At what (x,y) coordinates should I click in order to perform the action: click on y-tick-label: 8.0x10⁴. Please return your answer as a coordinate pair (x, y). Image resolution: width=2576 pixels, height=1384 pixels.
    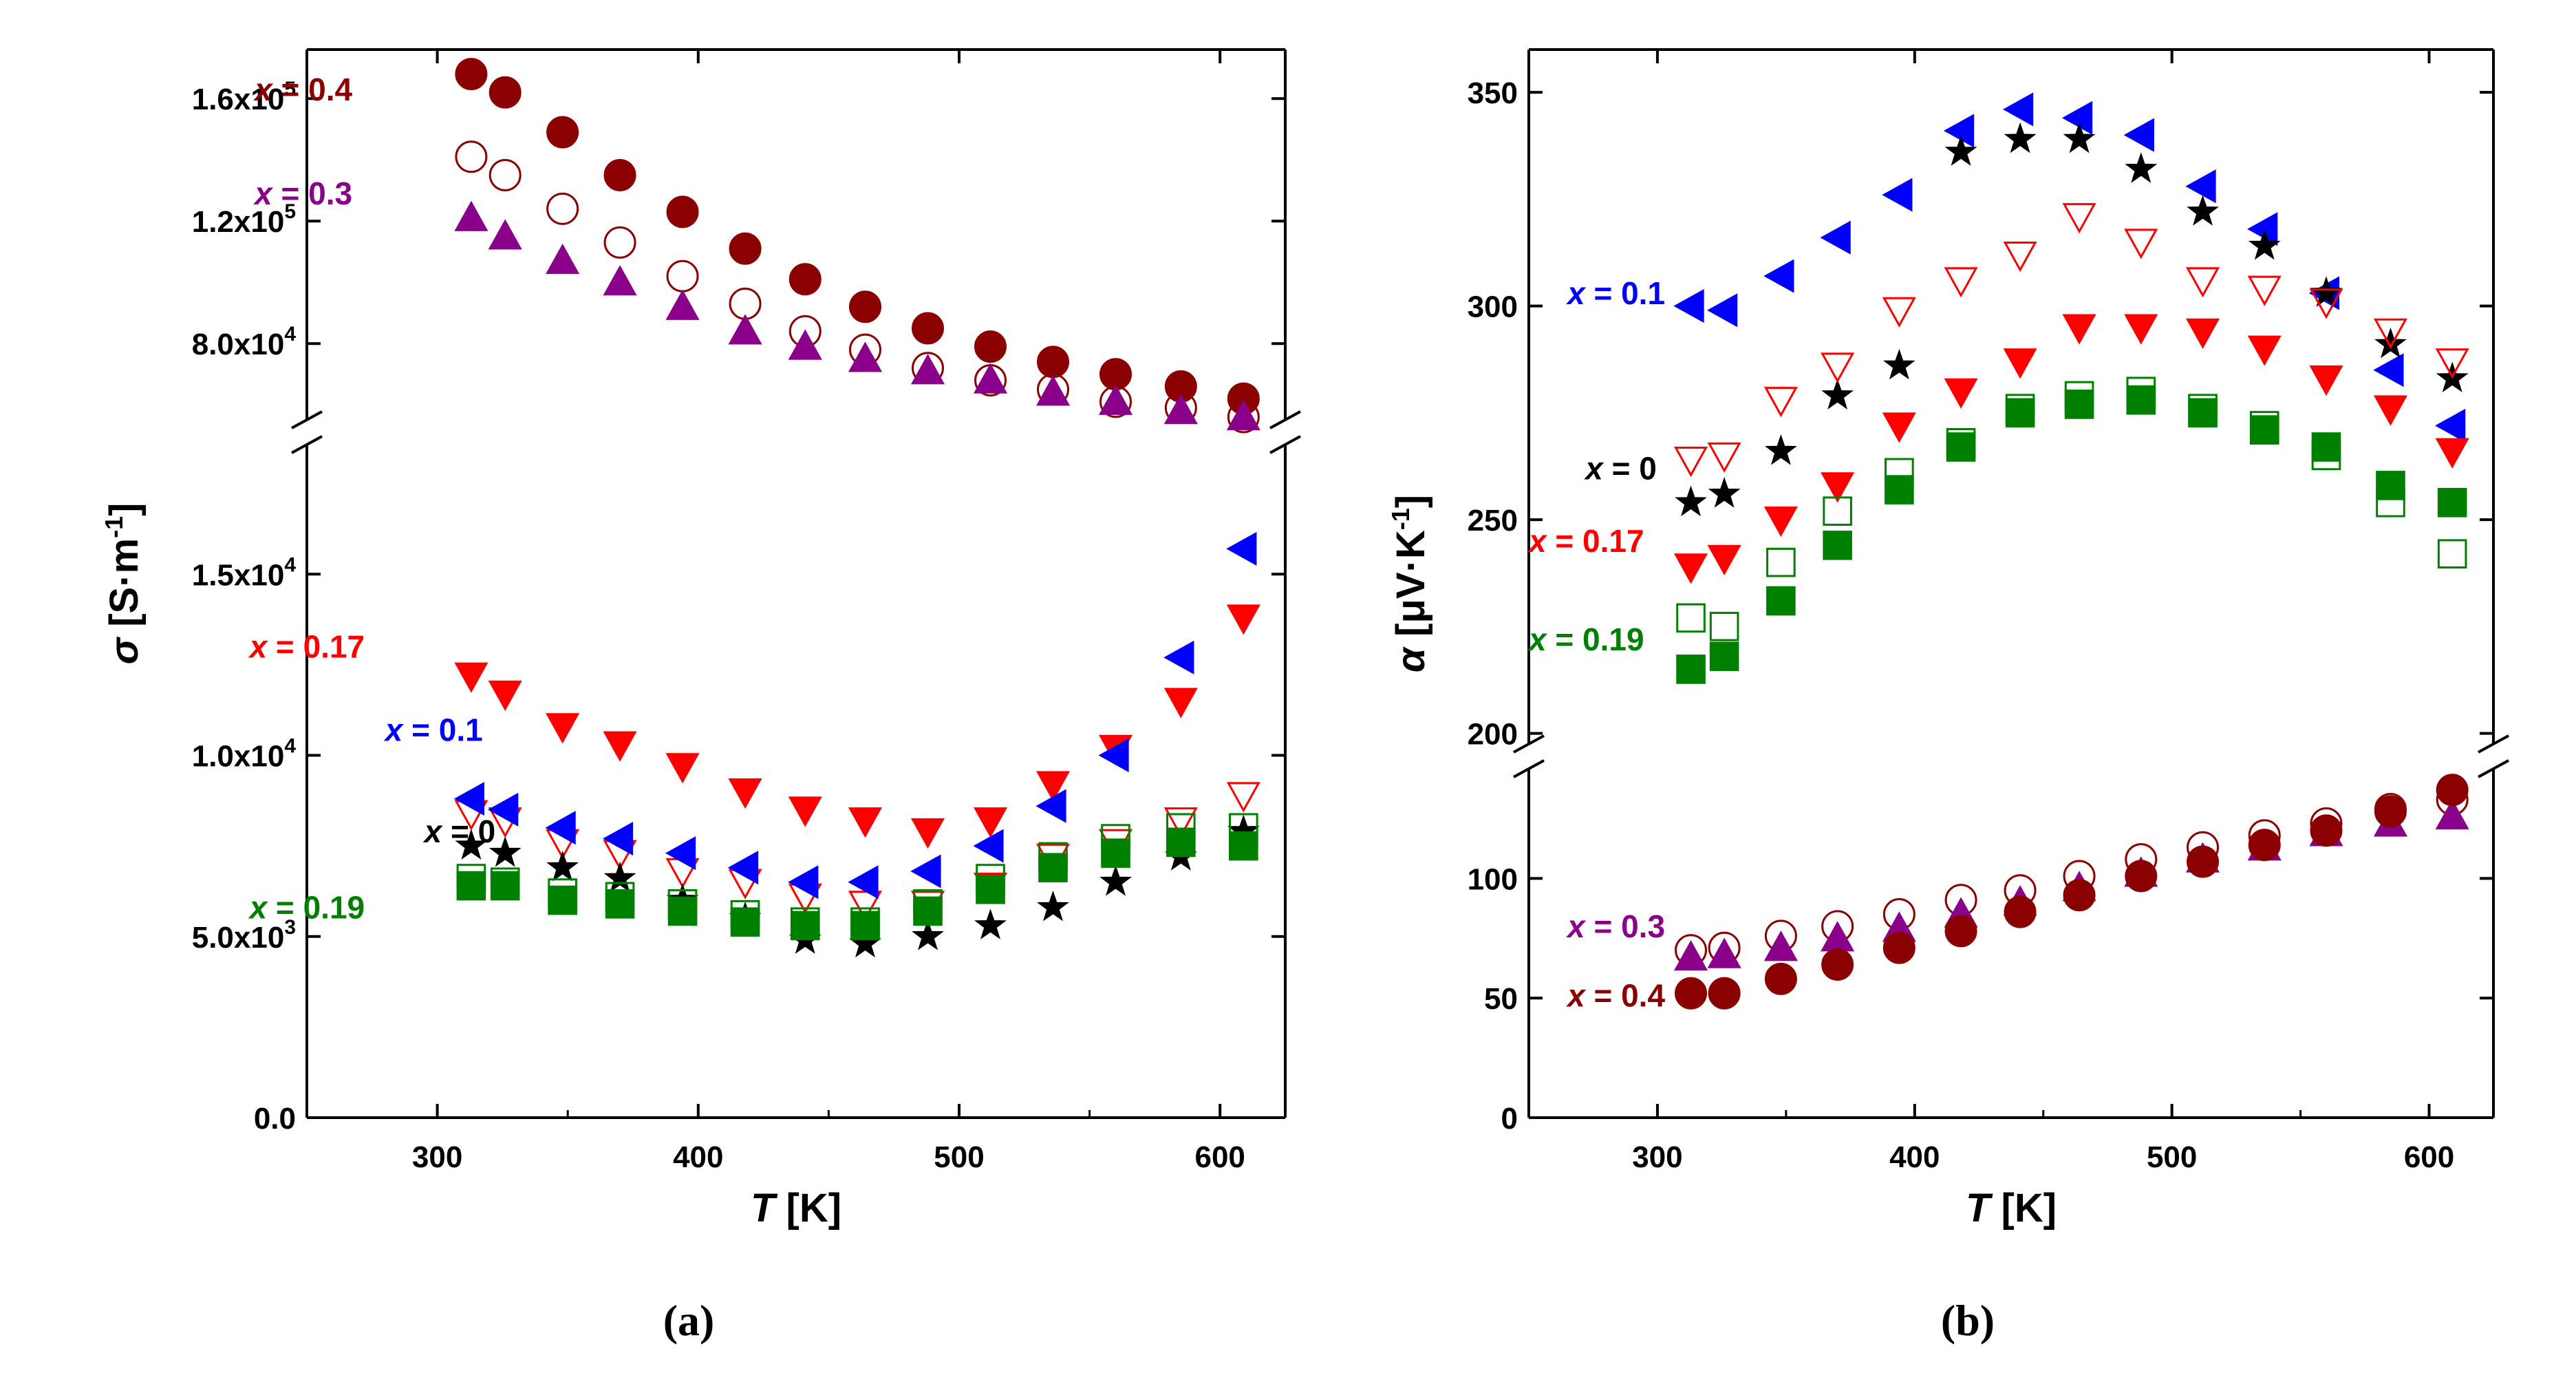
    Looking at the image, I should click on (244, 342).